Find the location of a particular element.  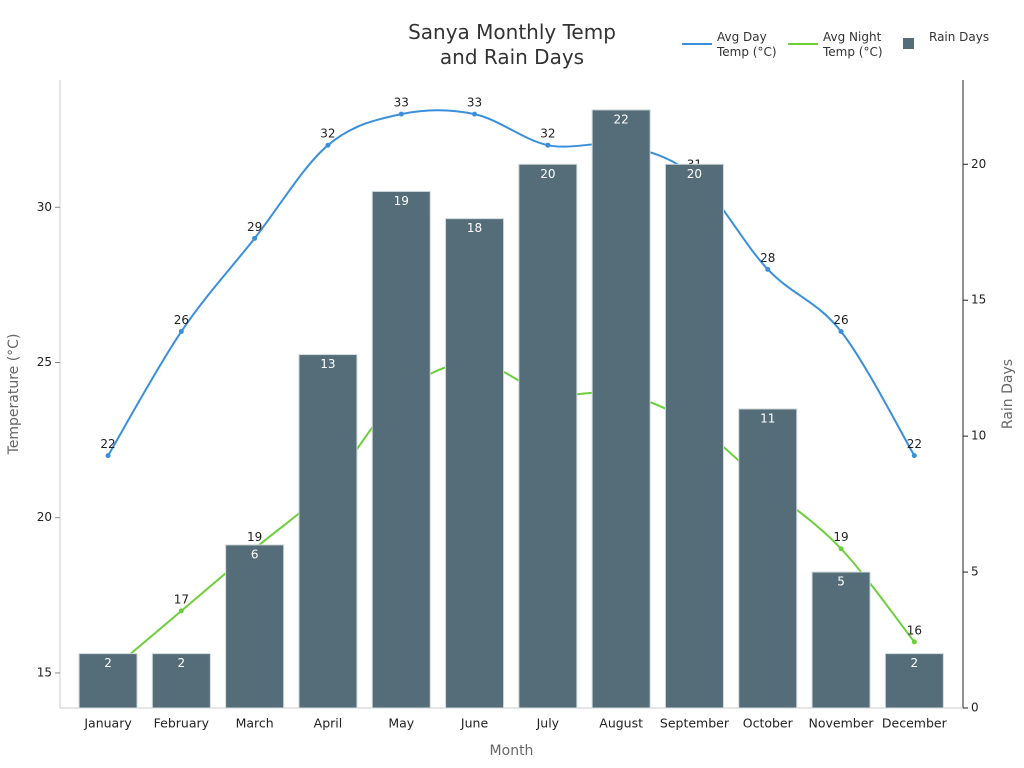

legend-item: Avg Day Temp (°C) is located at coordinates (731, 45).